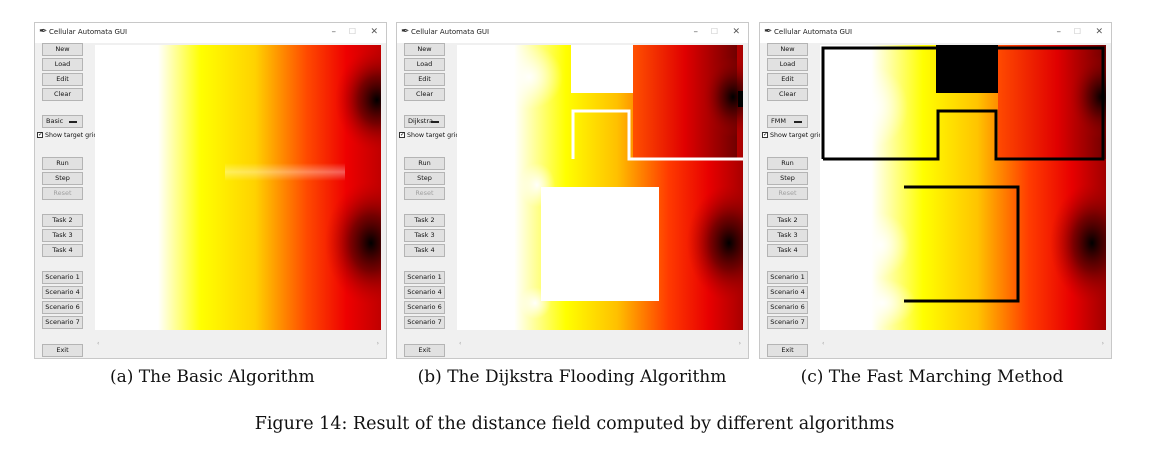 The image size is (1149, 463). I want to click on target-sink-upper, so click(723, 97).